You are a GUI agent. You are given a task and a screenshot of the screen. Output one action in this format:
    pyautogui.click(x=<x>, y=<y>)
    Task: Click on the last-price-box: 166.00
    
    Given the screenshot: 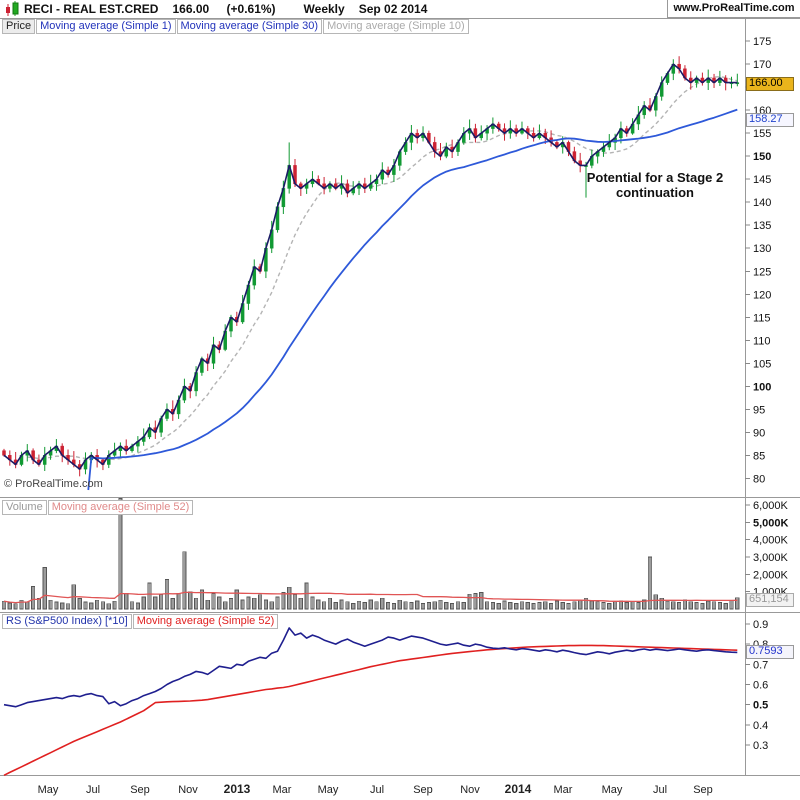 What is the action you would take?
    pyautogui.click(x=770, y=84)
    